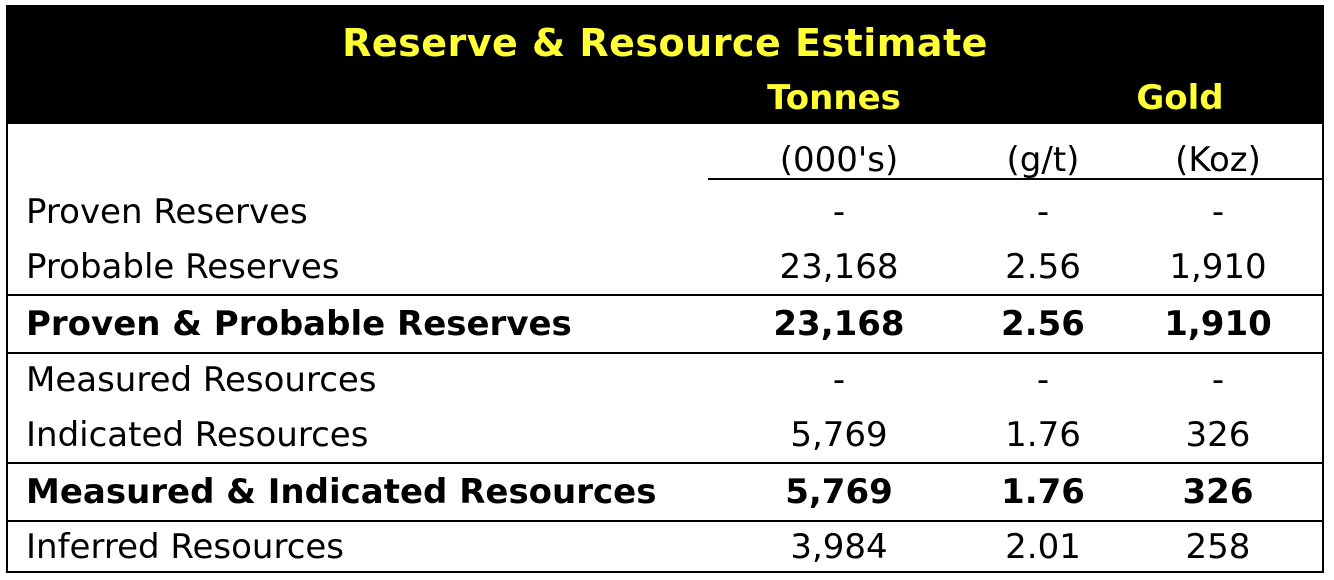  Describe the element at coordinates (1043, 547) in the screenshot. I see `cell-grade: 2.01` at that location.